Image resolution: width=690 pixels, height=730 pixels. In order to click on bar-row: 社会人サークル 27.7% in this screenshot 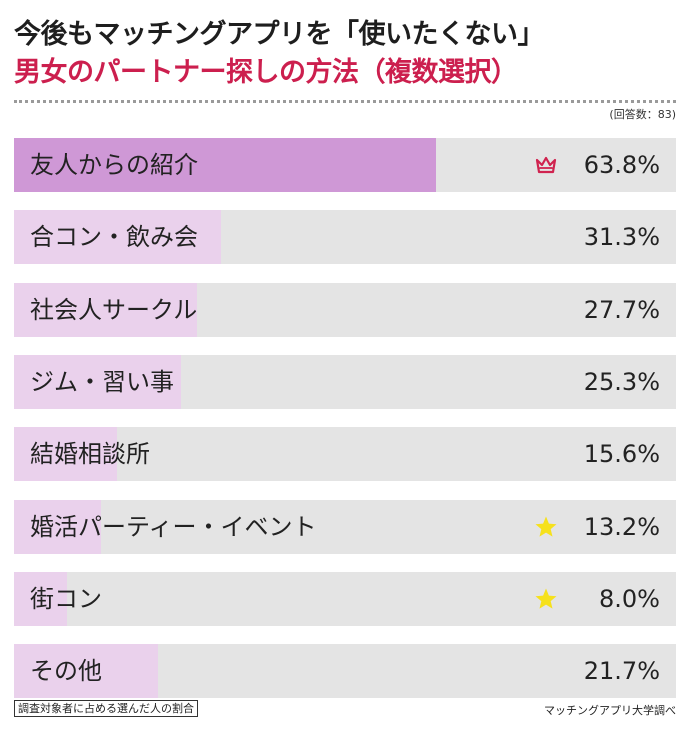, I will do `click(345, 310)`.